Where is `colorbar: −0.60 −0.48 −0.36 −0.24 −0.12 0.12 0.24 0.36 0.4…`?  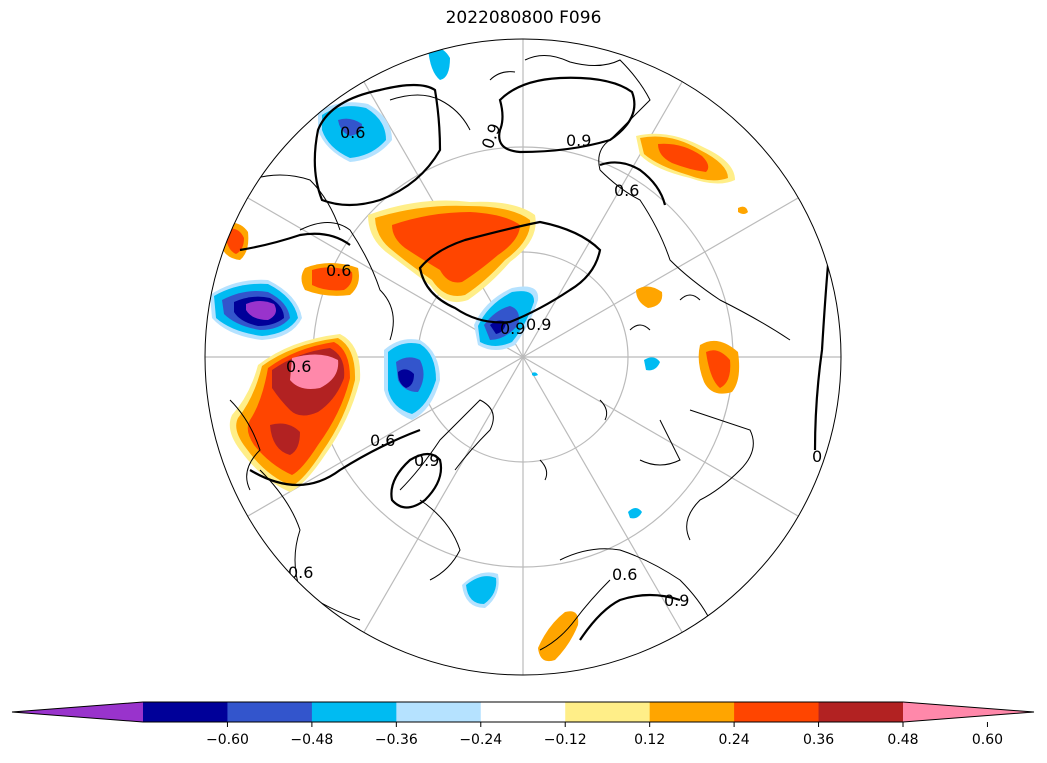
colorbar: −0.60 −0.48 −0.36 −0.24 −0.12 0.12 0.24 0.36 0.4… is located at coordinates (523, 724).